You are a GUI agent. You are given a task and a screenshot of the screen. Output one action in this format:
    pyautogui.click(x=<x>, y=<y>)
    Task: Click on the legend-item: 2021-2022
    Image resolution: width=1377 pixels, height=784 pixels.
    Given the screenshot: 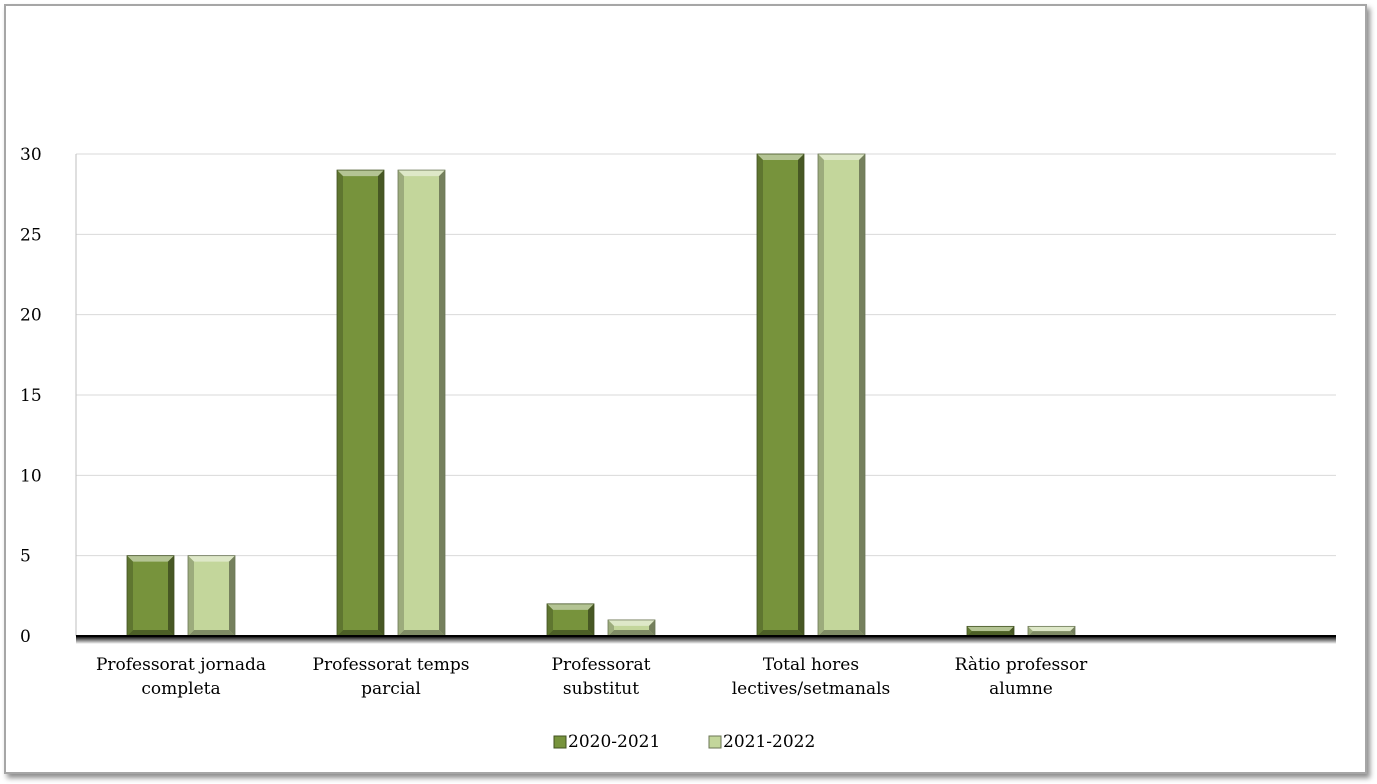 What is the action you would take?
    pyautogui.click(x=761, y=742)
    